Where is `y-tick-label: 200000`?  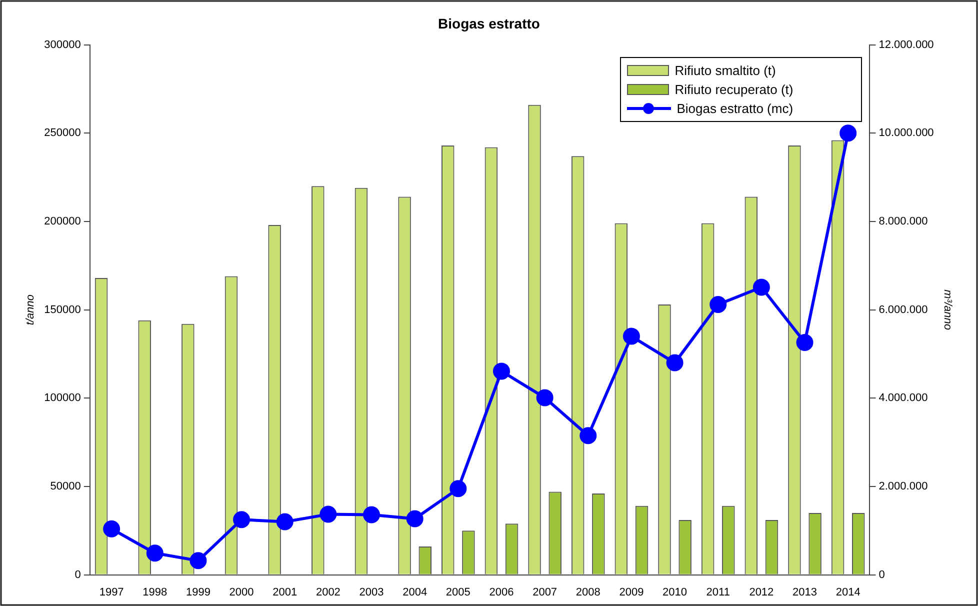 y-tick-label: 200000 is located at coordinates (62, 222).